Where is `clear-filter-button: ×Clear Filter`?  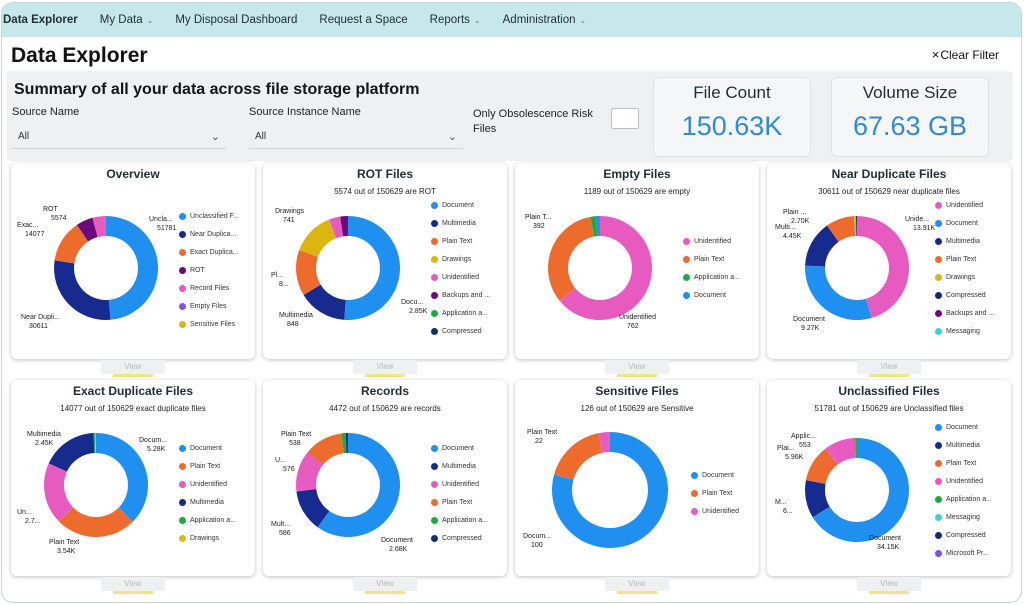
clear-filter-button: ×Clear Filter is located at coordinates (965, 54).